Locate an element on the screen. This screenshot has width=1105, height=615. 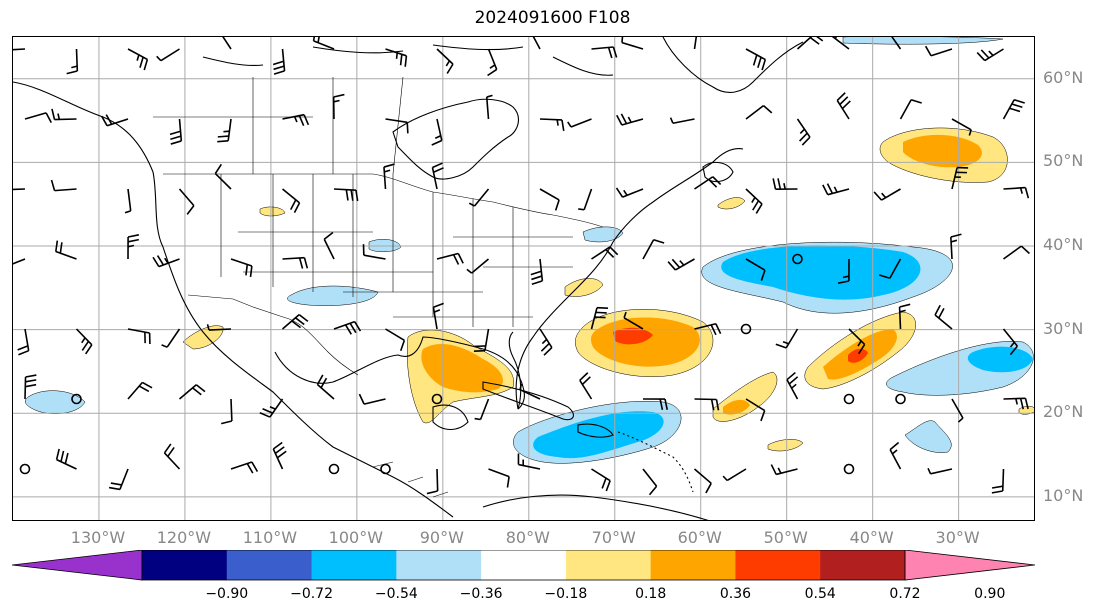
border-canada-provinces is located at coordinates (278, 125).